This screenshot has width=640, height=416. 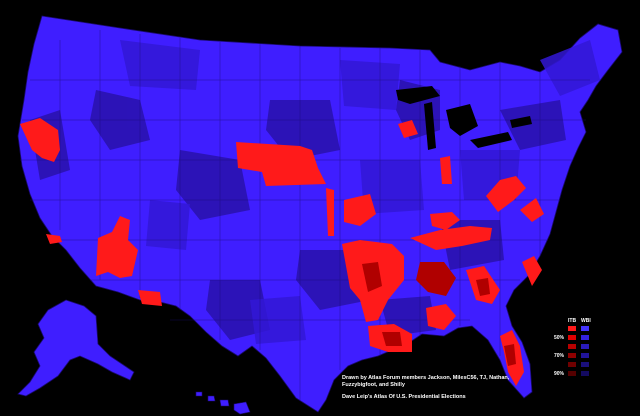 I want to click on red-region-socal, so click(x=54, y=239).